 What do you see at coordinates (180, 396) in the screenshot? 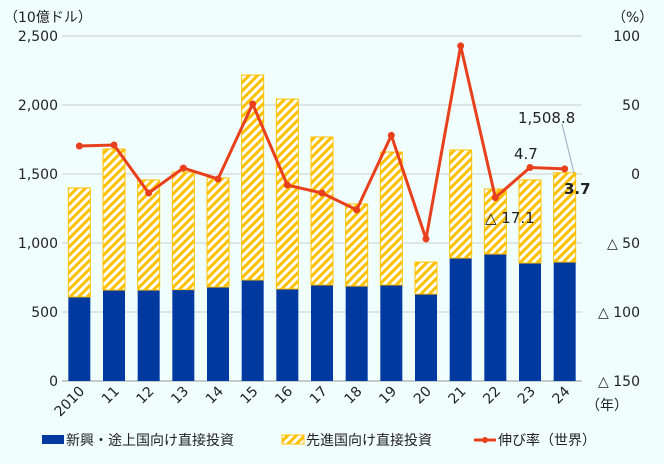
I see `x-tick-label: 13` at bounding box center [180, 396].